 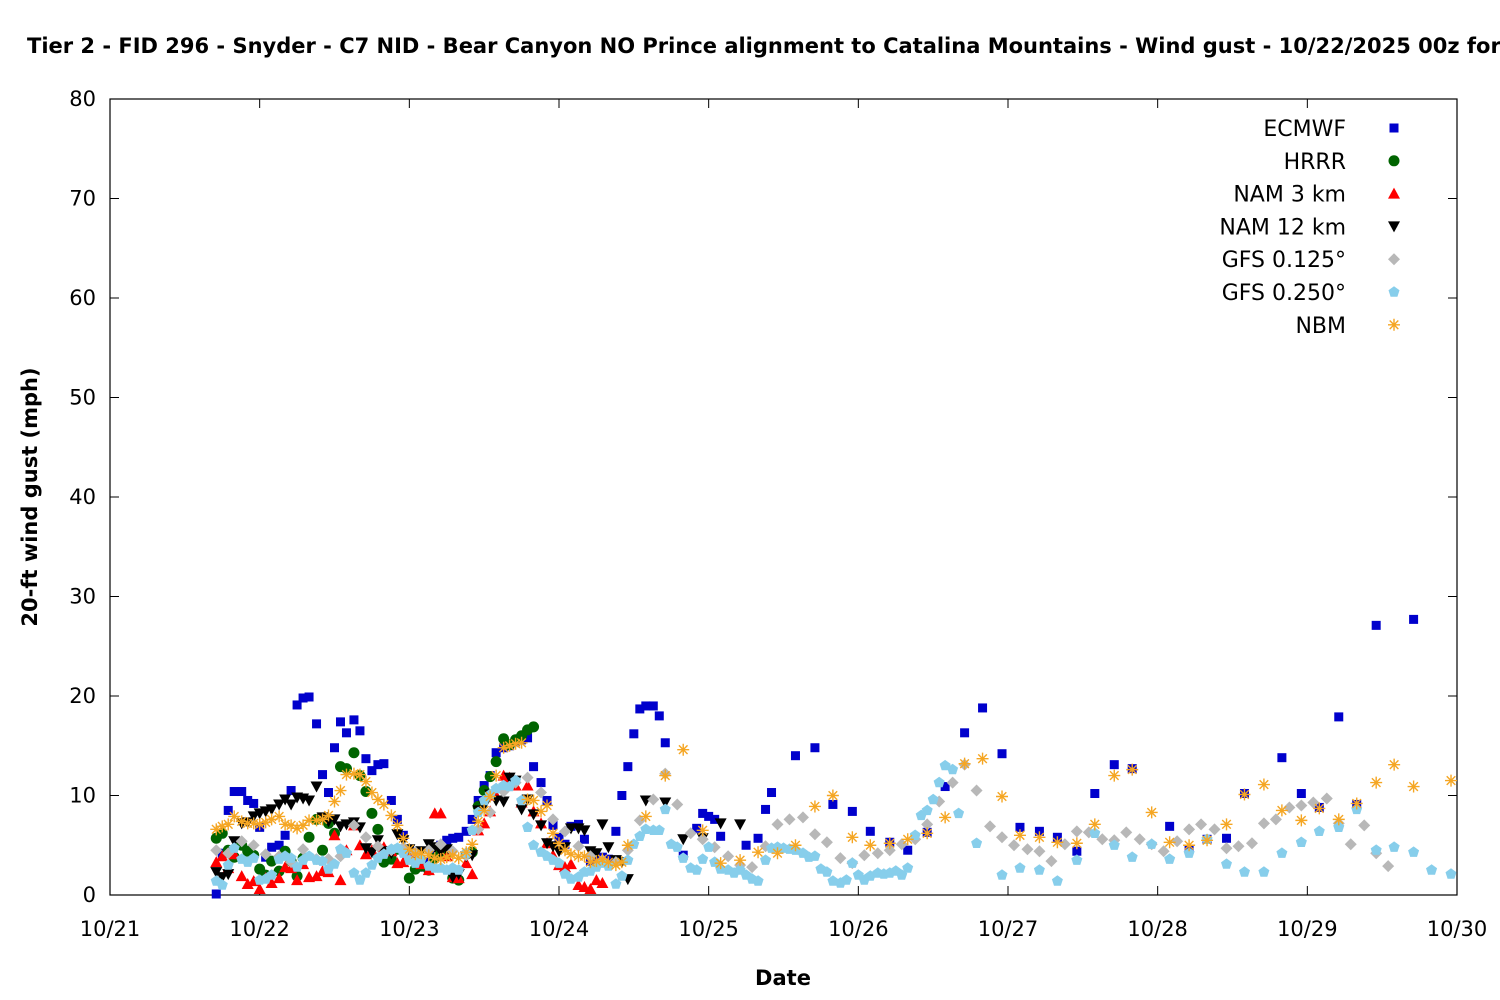 What do you see at coordinates (1307, 929) in the screenshot?
I see `x-tick-label: 10/29` at bounding box center [1307, 929].